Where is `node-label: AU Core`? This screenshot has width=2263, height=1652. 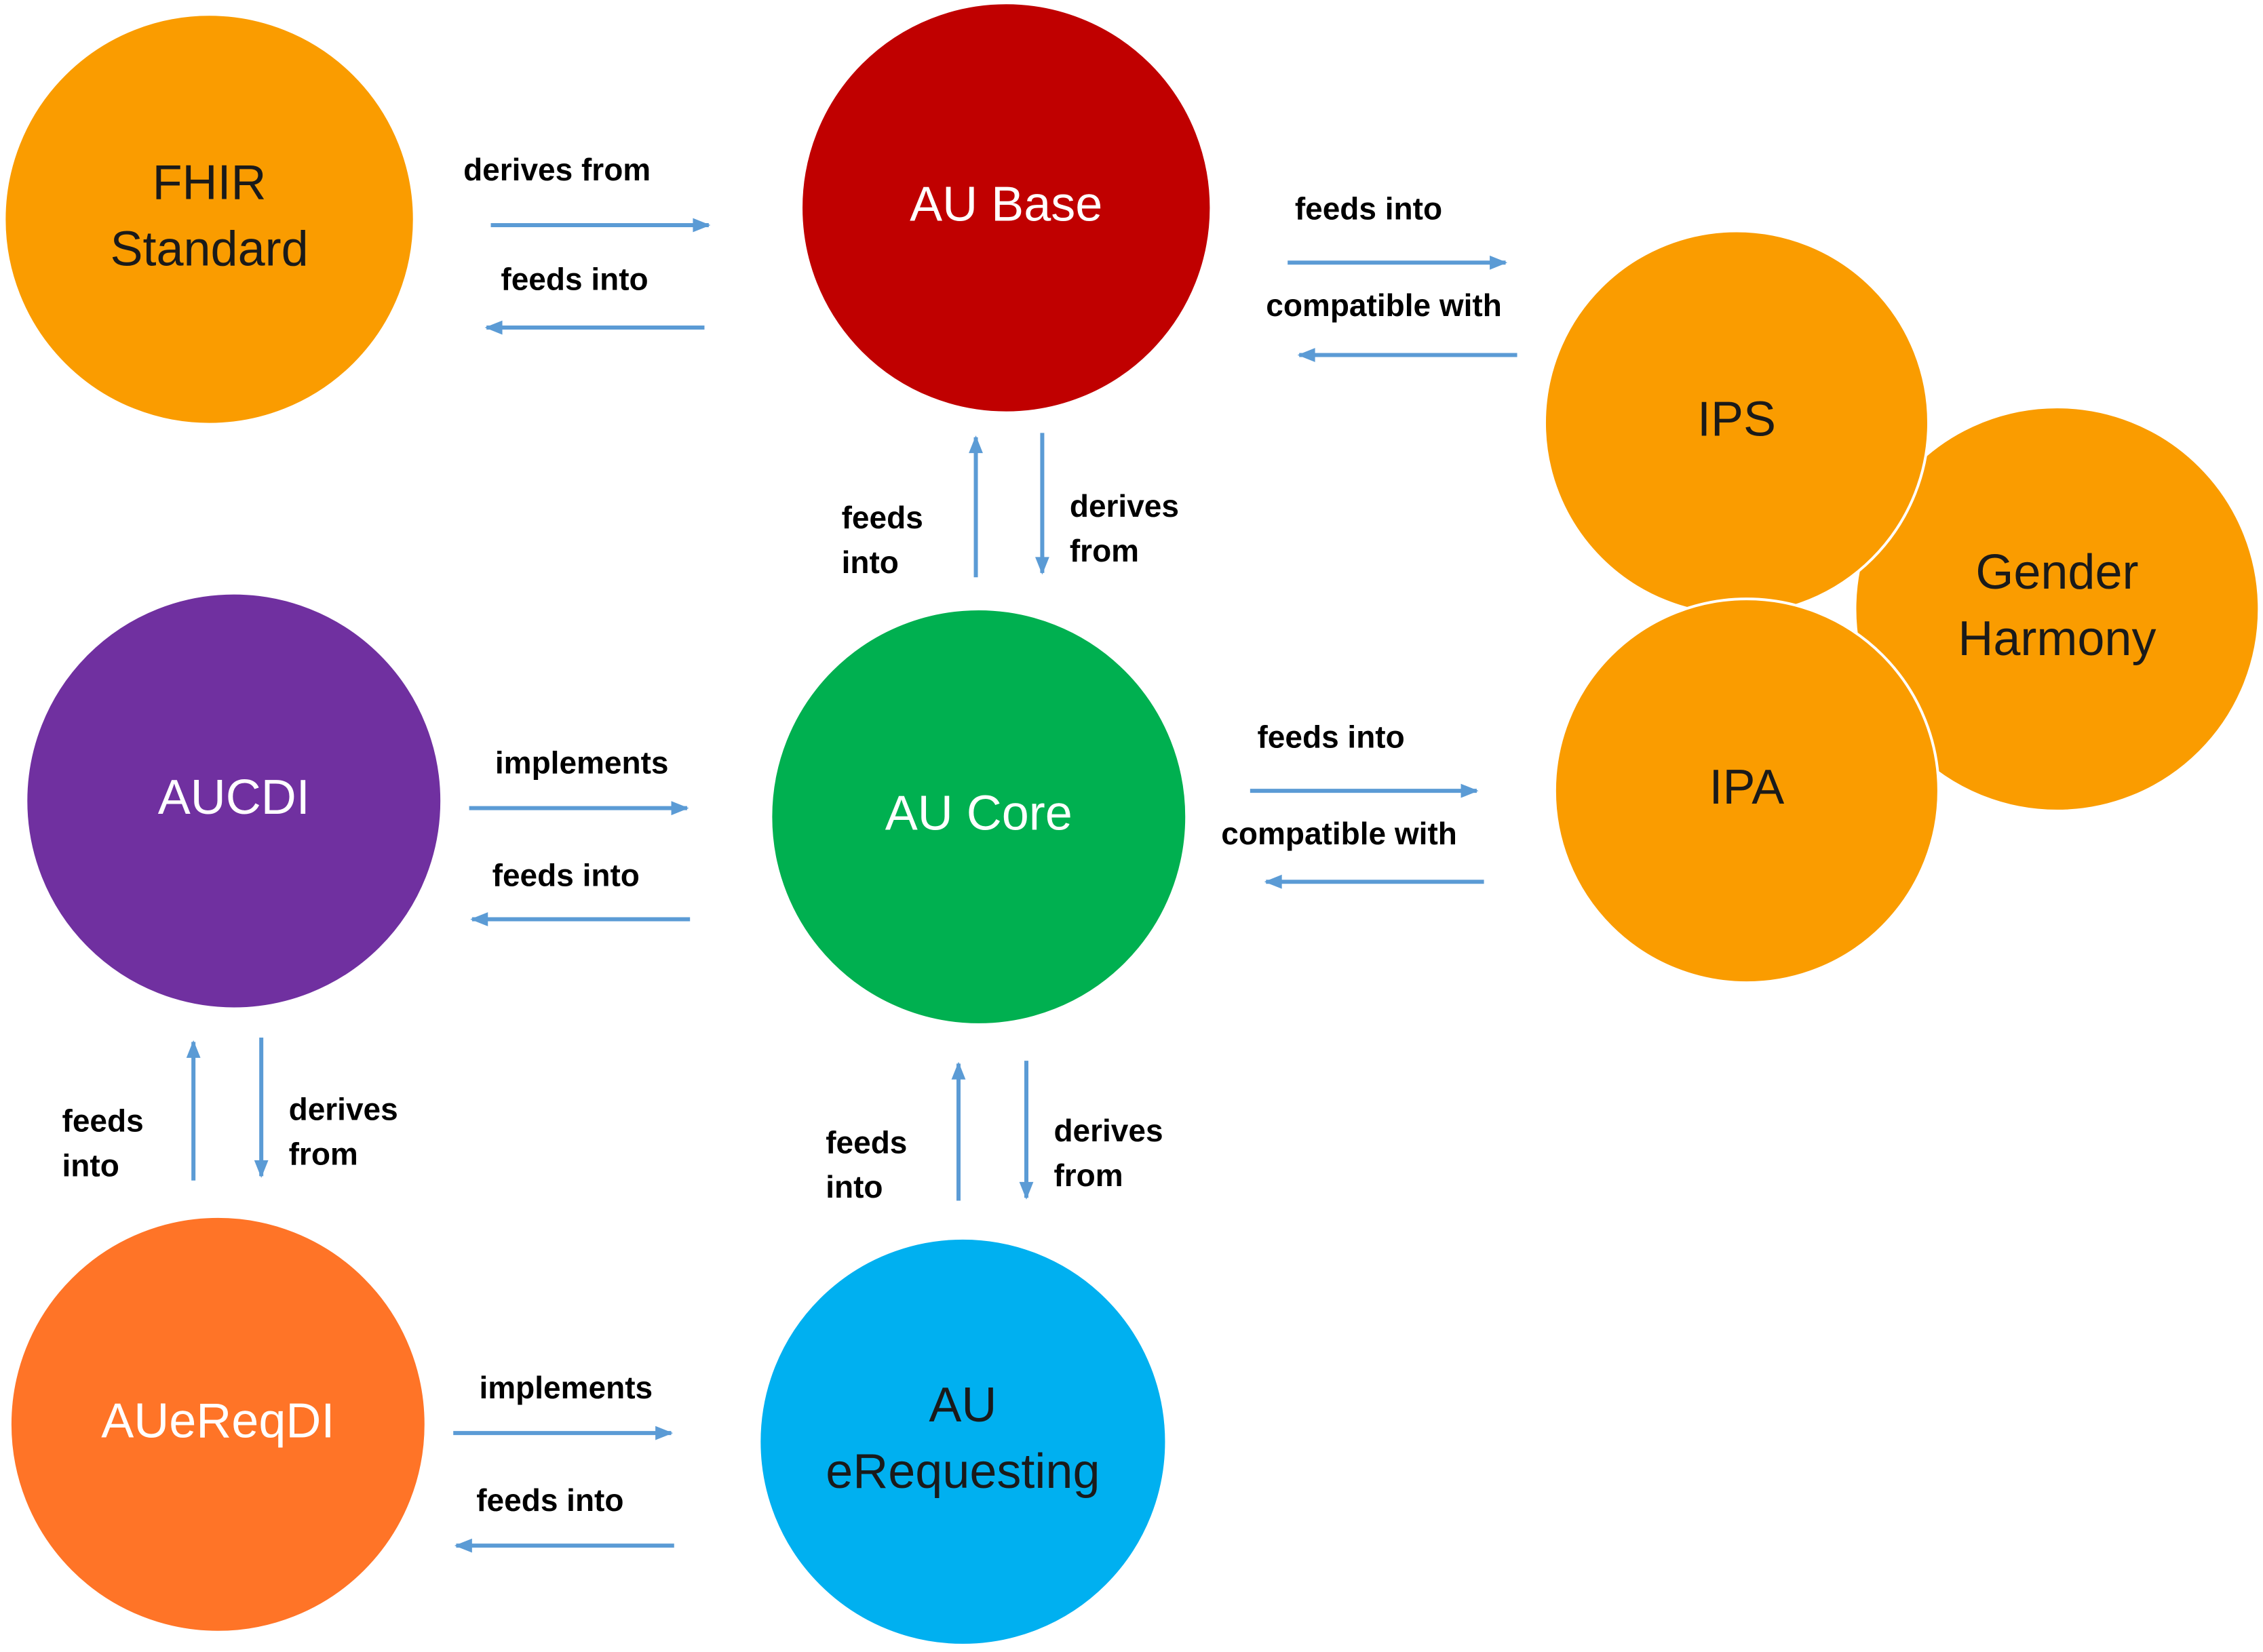
node-label: AU Core is located at coordinates (978, 813).